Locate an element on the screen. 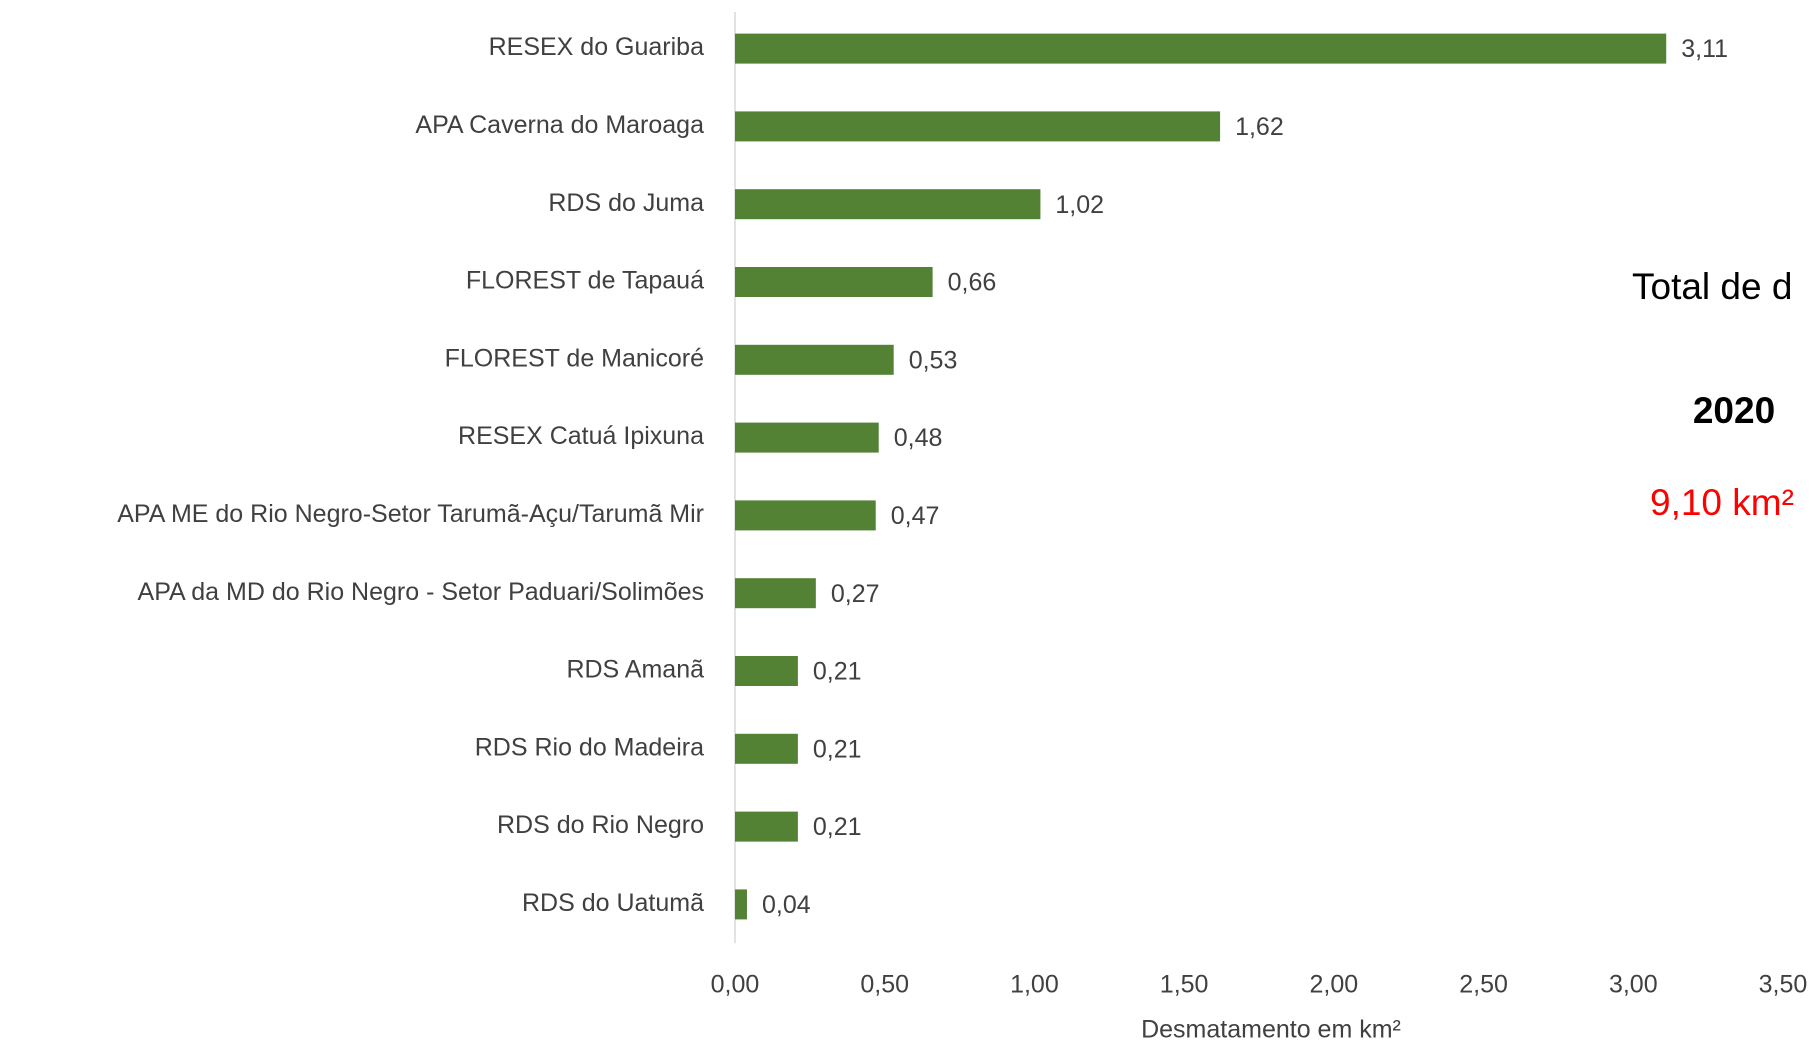 Image resolution: width=1813 pixels, height=1046 pixels. annotation: 9,10 km² is located at coordinates (1722, 502).